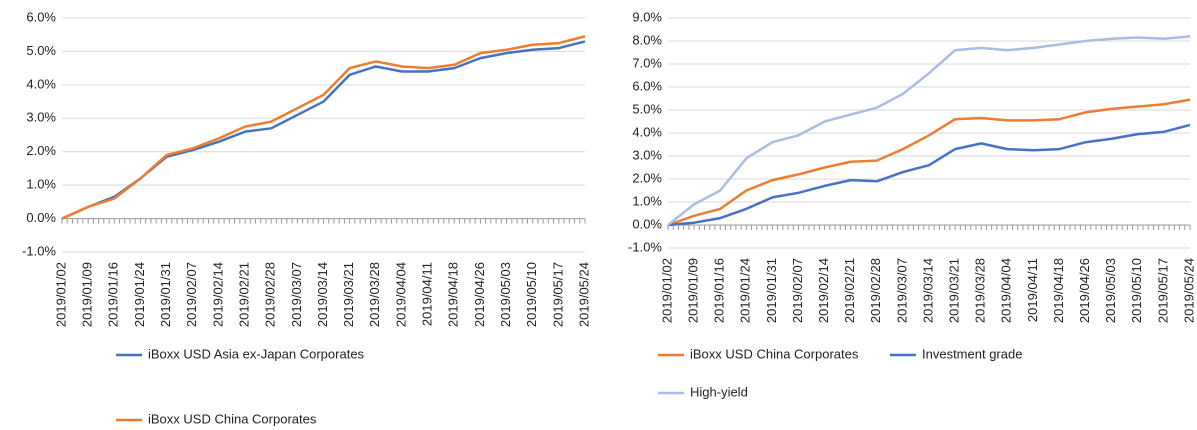 The width and height of the screenshot is (1197, 430). I want to click on y-tick-label: 7.0%, so click(647, 62).